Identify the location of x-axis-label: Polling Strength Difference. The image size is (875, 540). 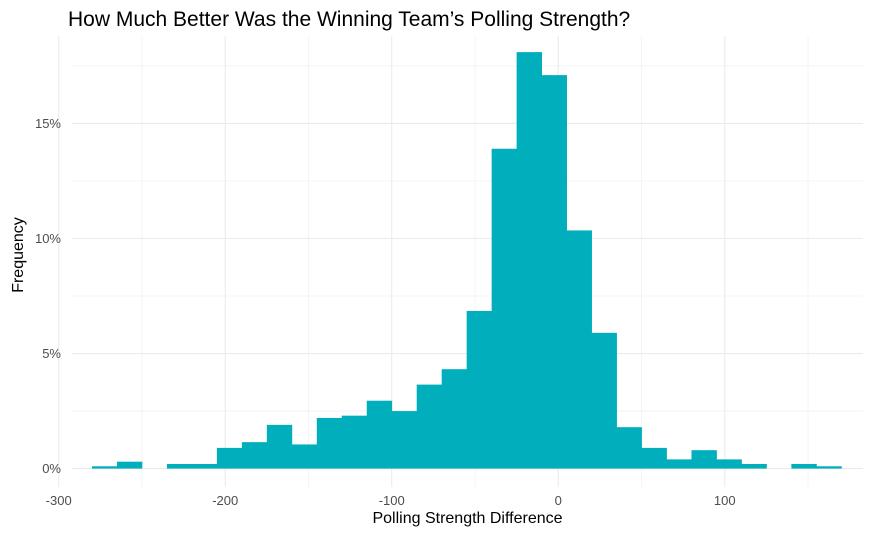
(437, 519).